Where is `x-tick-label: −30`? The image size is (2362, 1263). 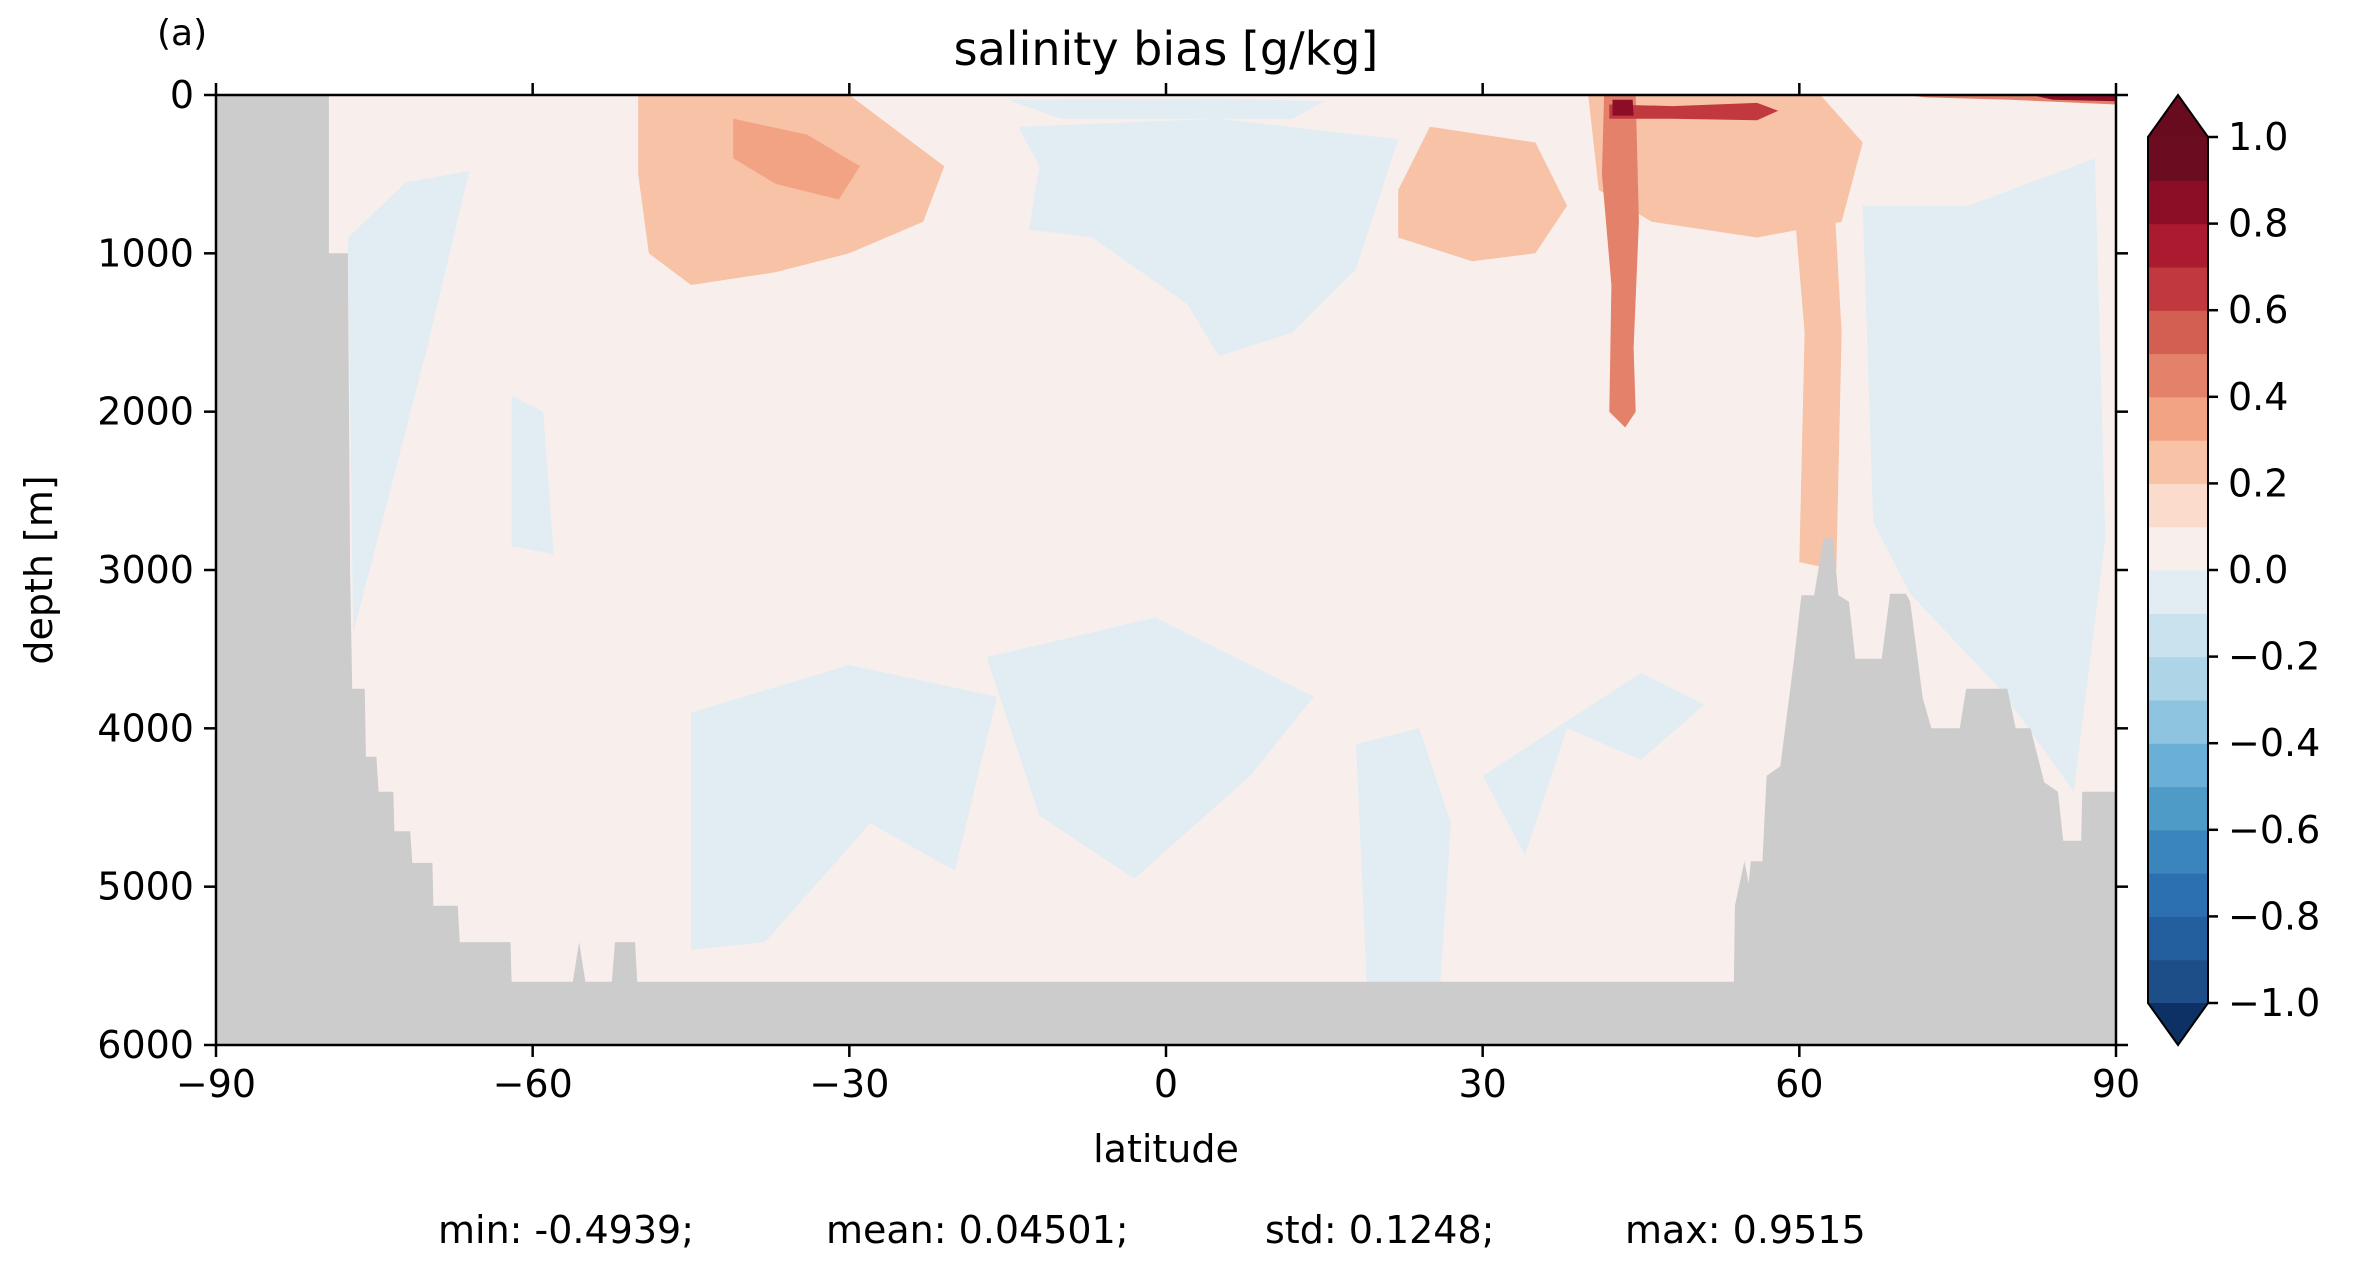
x-tick-label: −30 is located at coordinates (849, 1084).